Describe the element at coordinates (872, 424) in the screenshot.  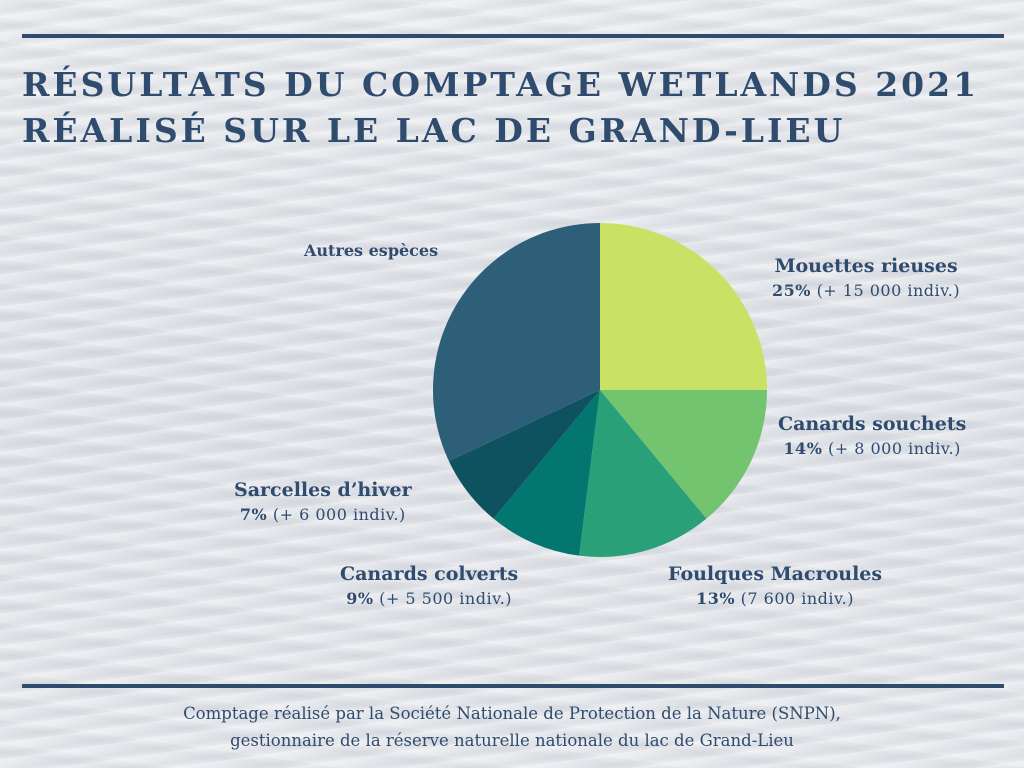
I see `slice-name: Canards souchets` at that location.